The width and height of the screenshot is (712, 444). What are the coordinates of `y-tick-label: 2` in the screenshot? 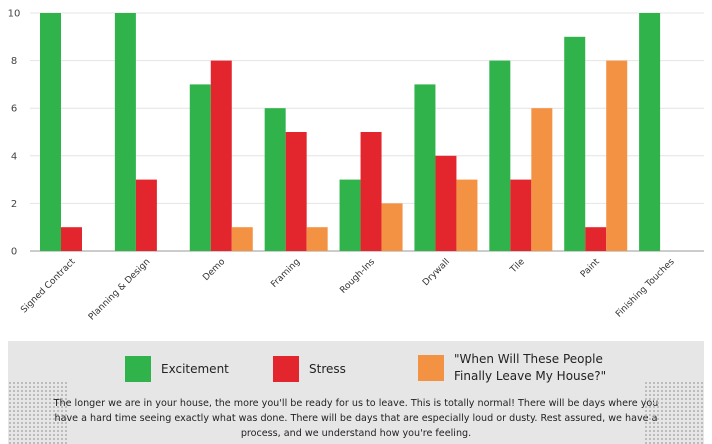 It's located at (14, 204).